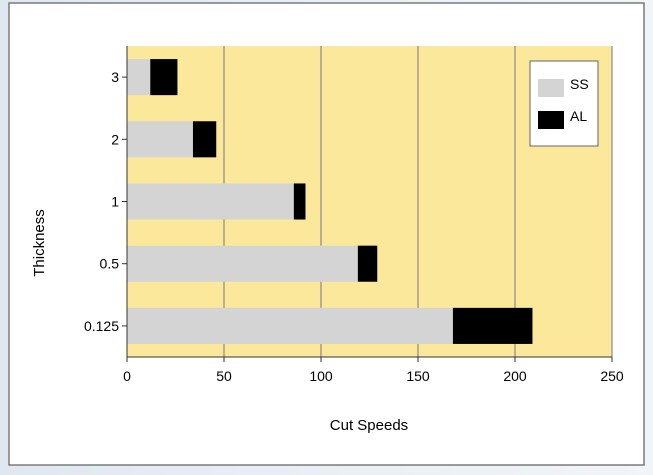 This screenshot has width=653, height=475. Describe the element at coordinates (551, 88) in the screenshot. I see `legend-swatch-ss` at that location.